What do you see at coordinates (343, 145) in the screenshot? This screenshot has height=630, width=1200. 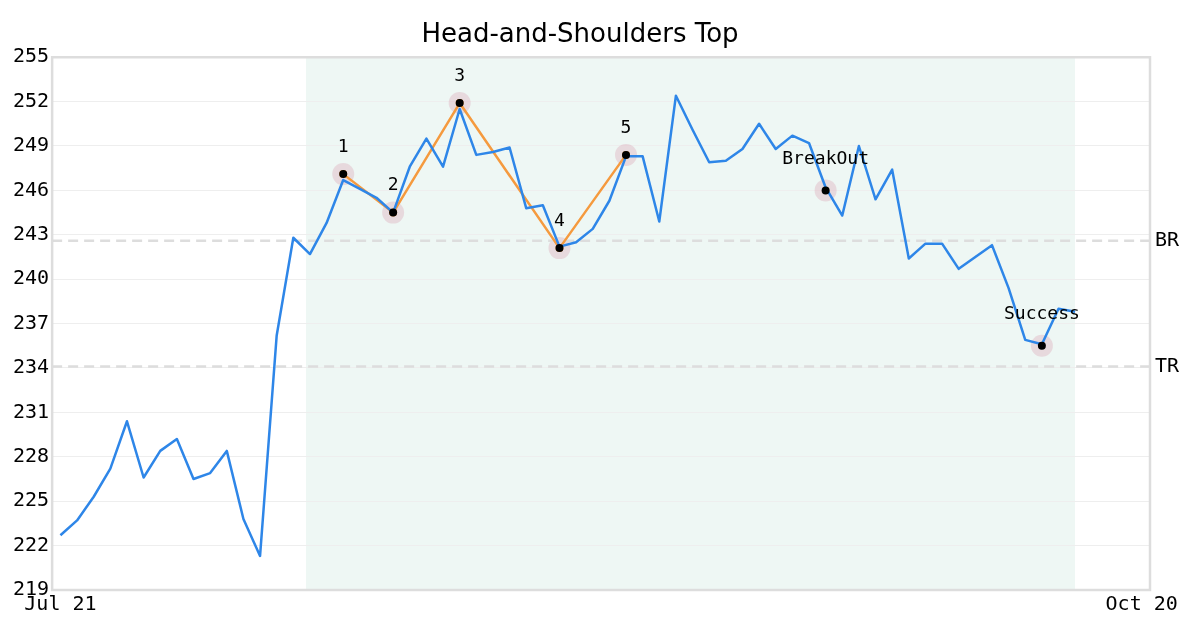 I see `annotation: 1` at bounding box center [343, 145].